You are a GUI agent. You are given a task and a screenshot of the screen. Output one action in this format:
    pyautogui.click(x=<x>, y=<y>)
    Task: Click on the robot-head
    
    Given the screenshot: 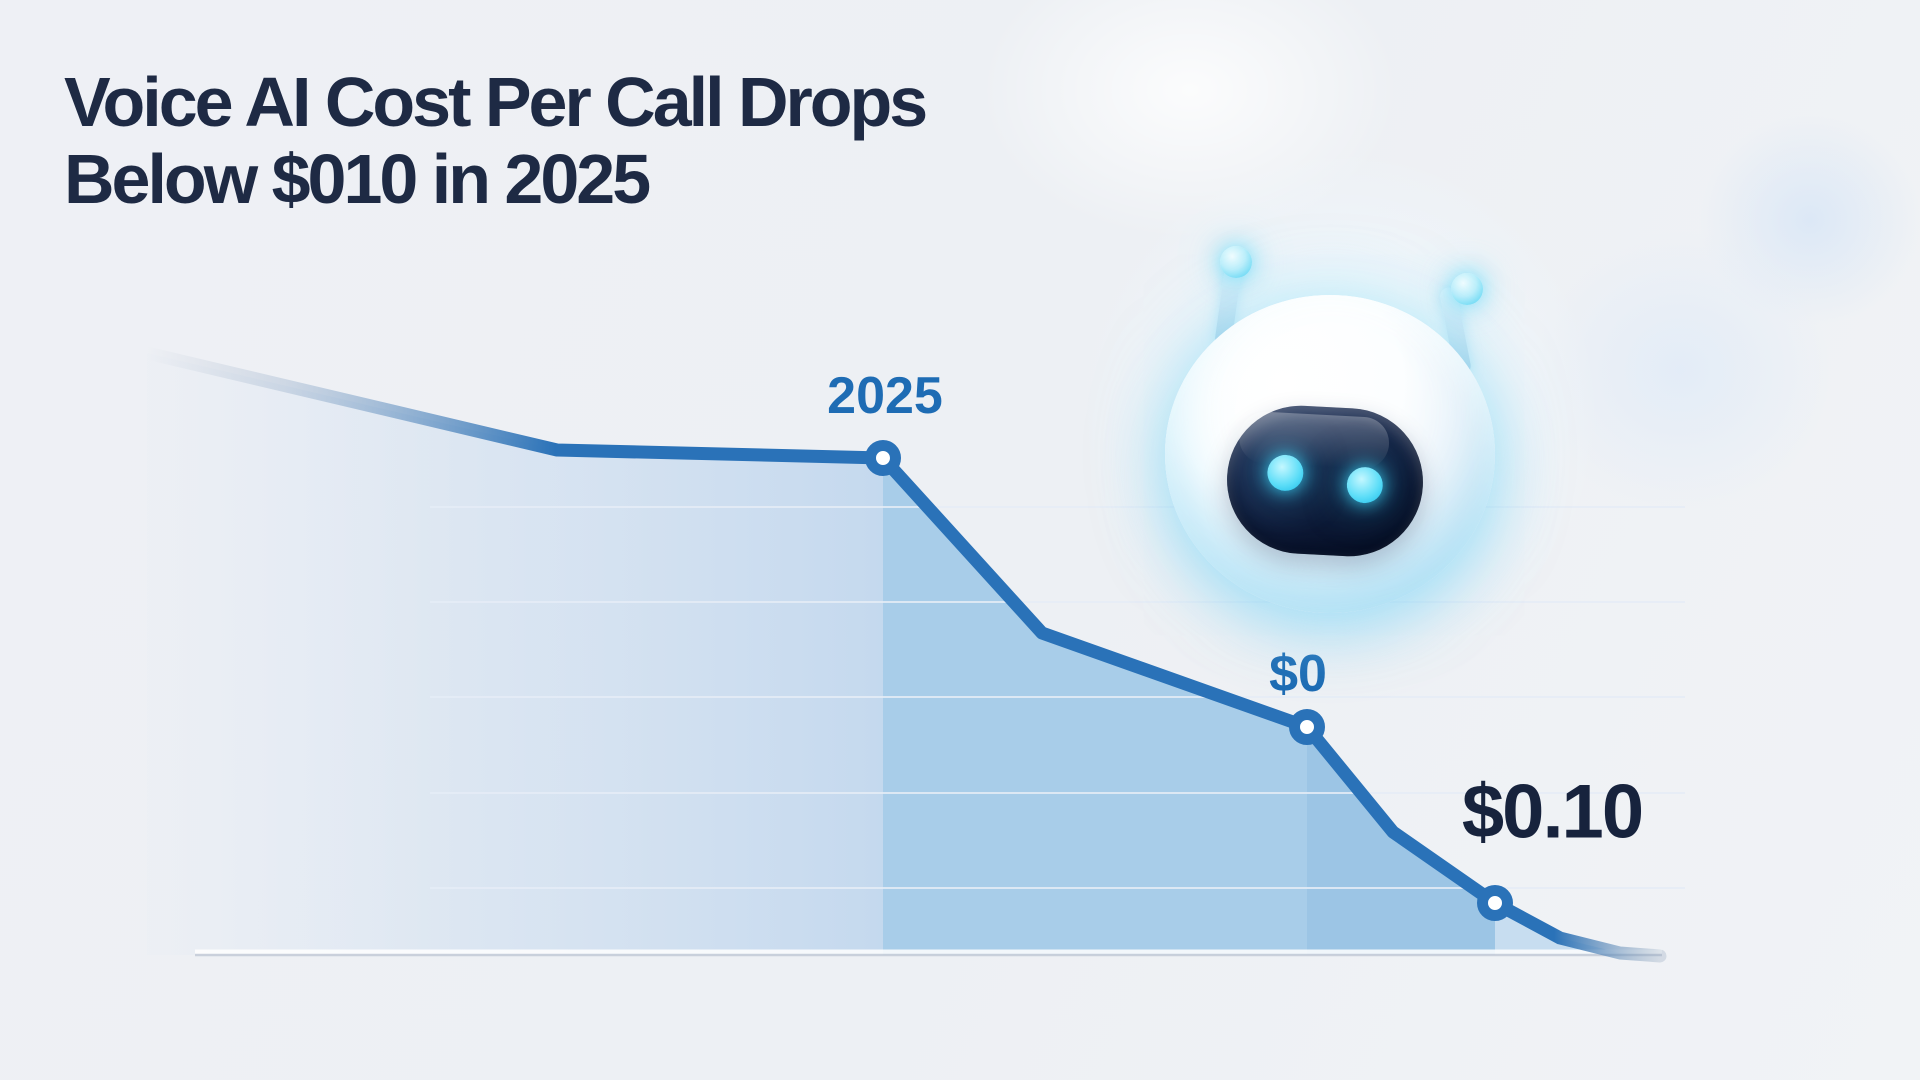 What is the action you would take?
    pyautogui.click(x=1330, y=454)
    